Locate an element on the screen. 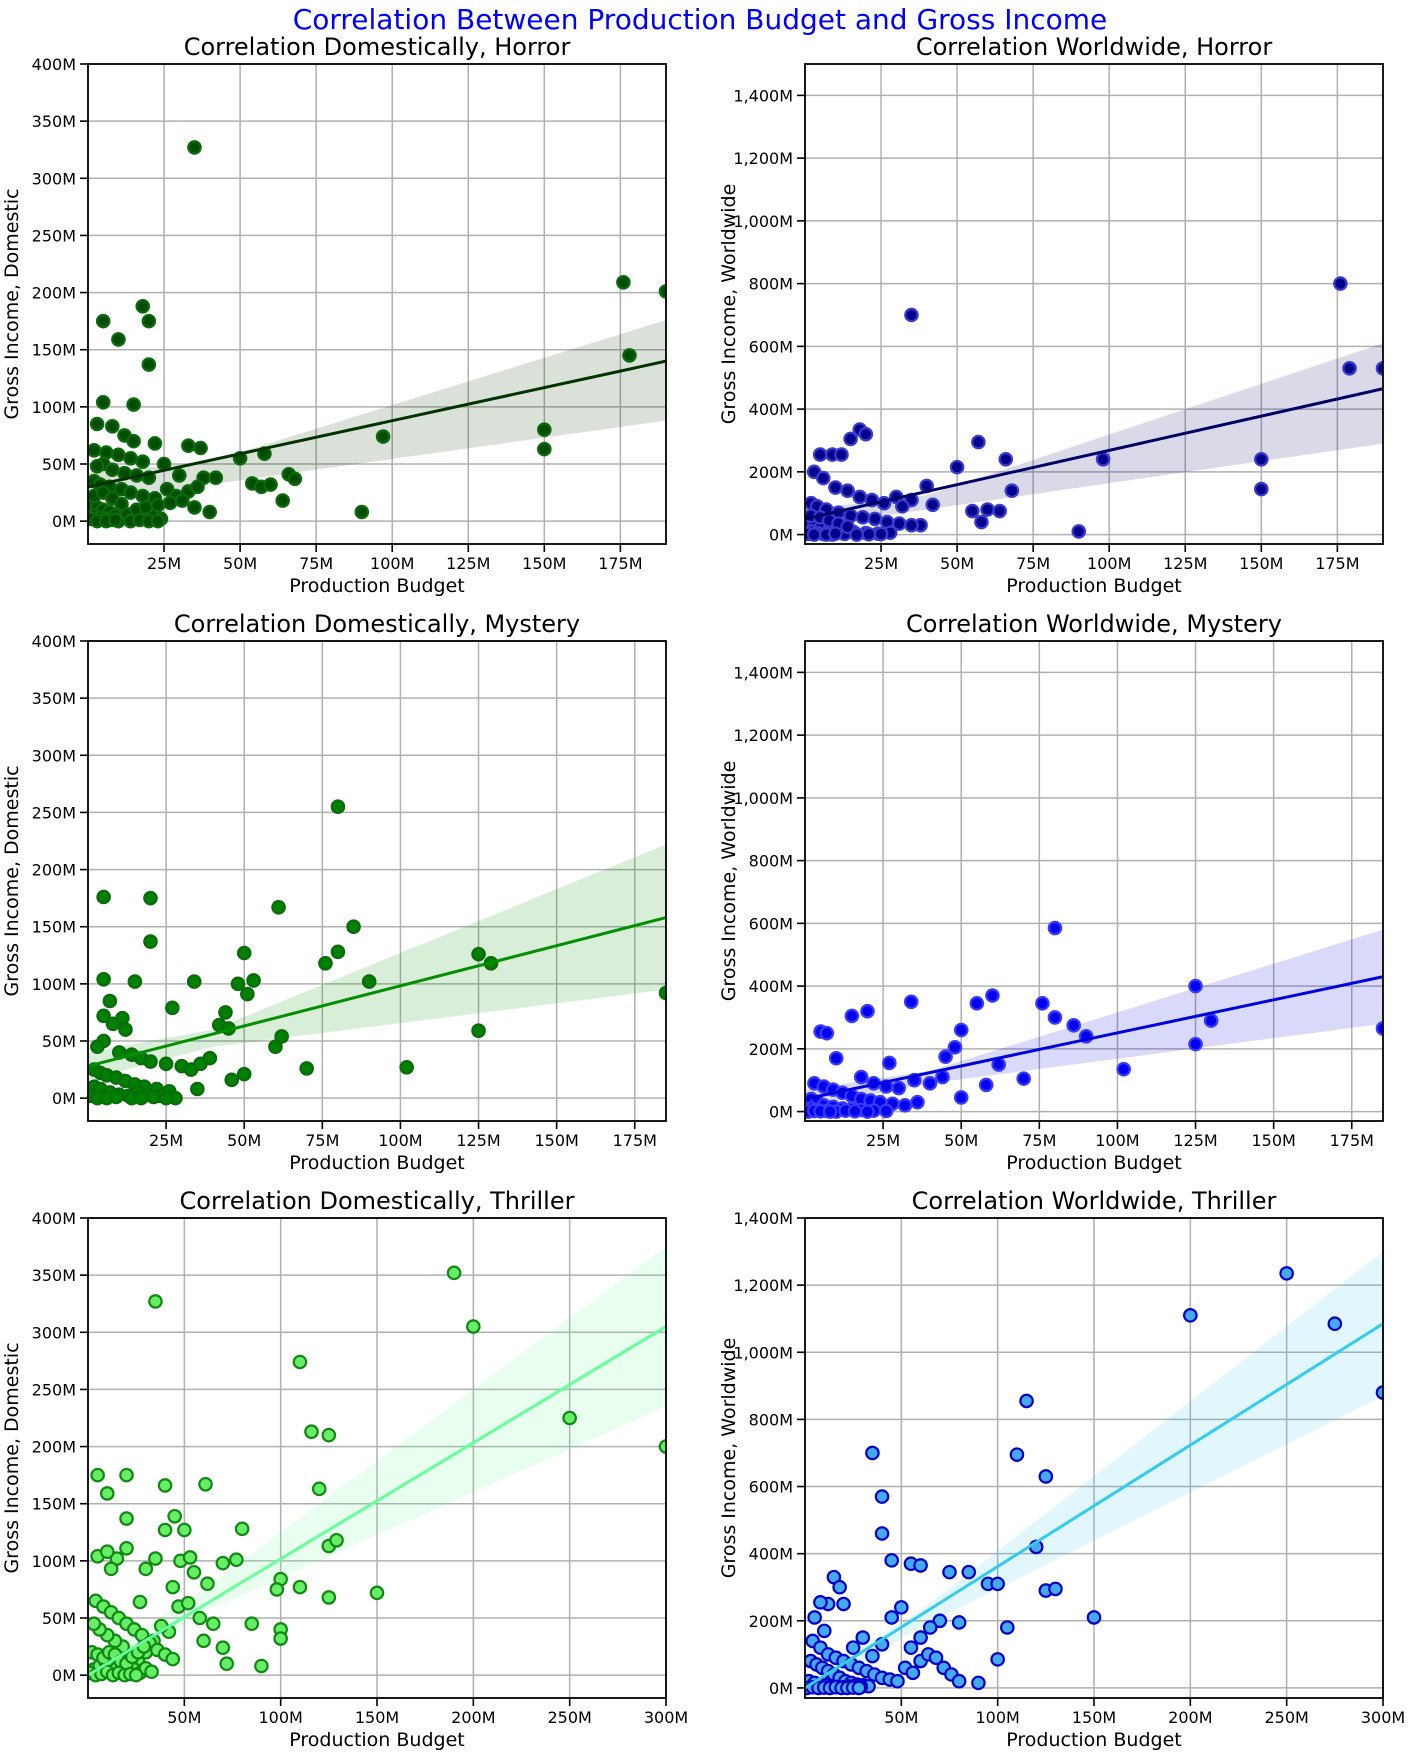  y-tick-label: 50M is located at coordinates (59, 1618).